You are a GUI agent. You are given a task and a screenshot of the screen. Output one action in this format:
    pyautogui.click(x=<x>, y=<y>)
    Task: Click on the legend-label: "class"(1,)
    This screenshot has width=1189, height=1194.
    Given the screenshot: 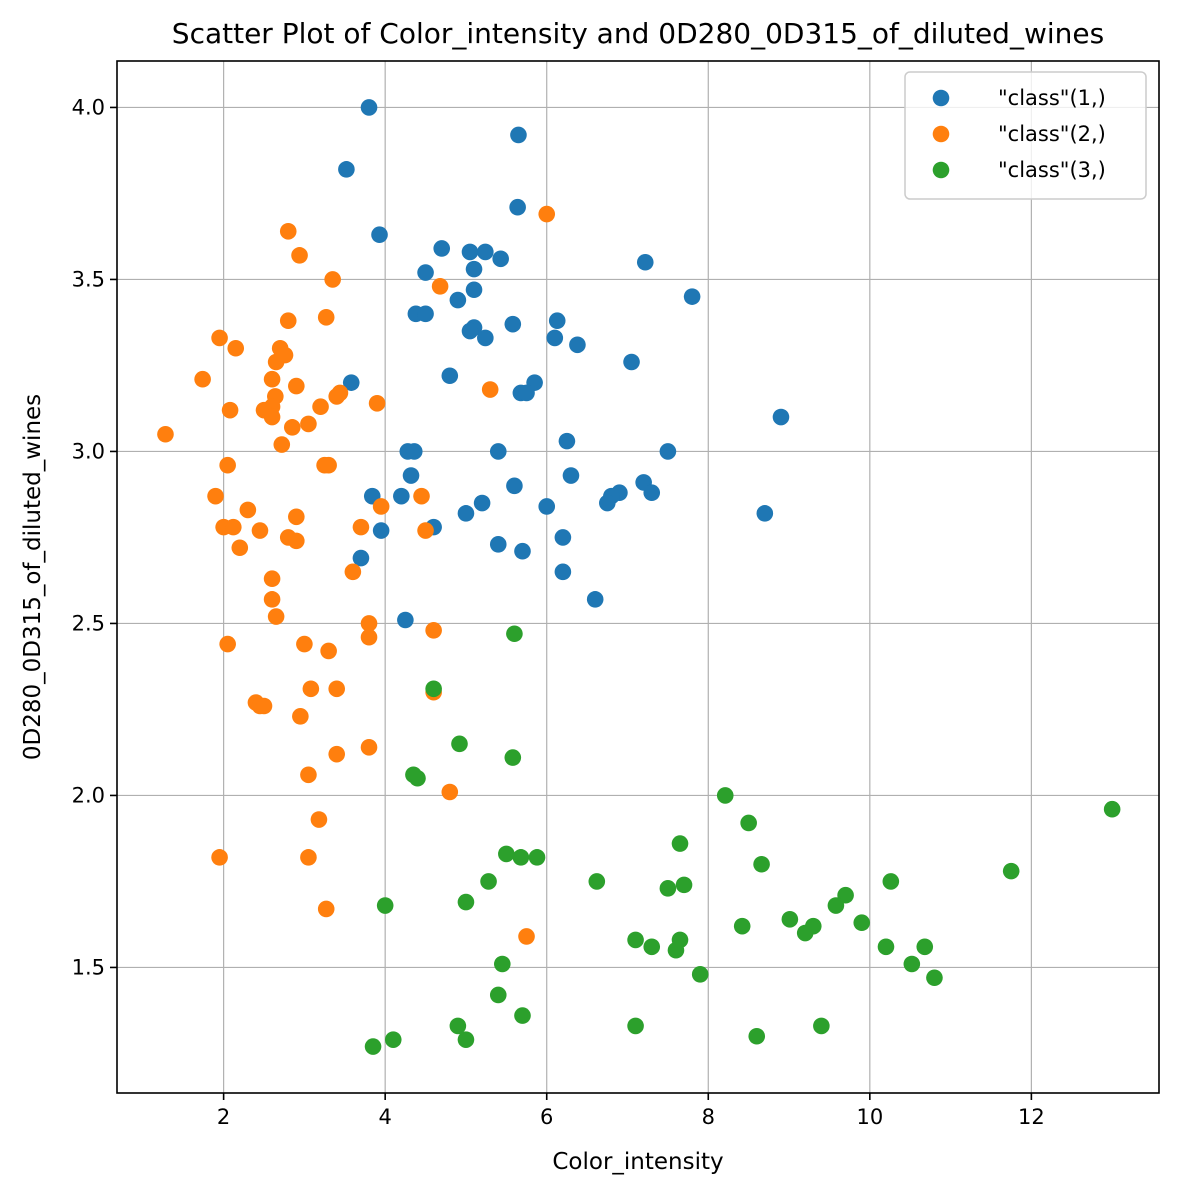 What is the action you would take?
    pyautogui.click(x=1052, y=98)
    